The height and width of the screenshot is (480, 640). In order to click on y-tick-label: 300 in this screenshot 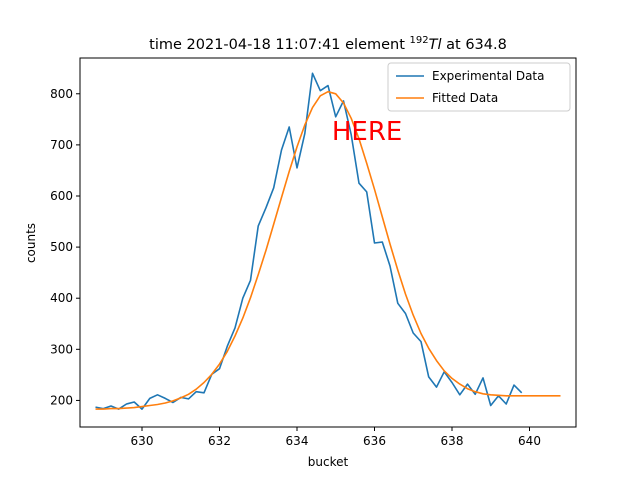, I will do `click(61, 349)`.